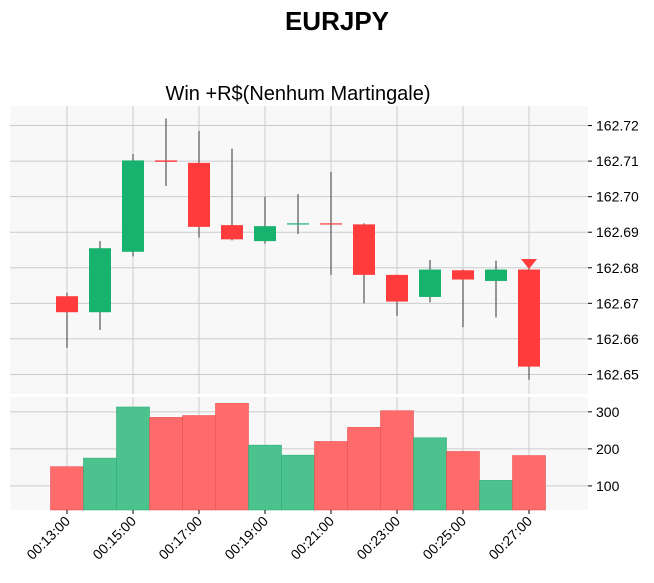  What do you see at coordinates (617, 126) in the screenshot?
I see `price-tick-label: 162.72` at bounding box center [617, 126].